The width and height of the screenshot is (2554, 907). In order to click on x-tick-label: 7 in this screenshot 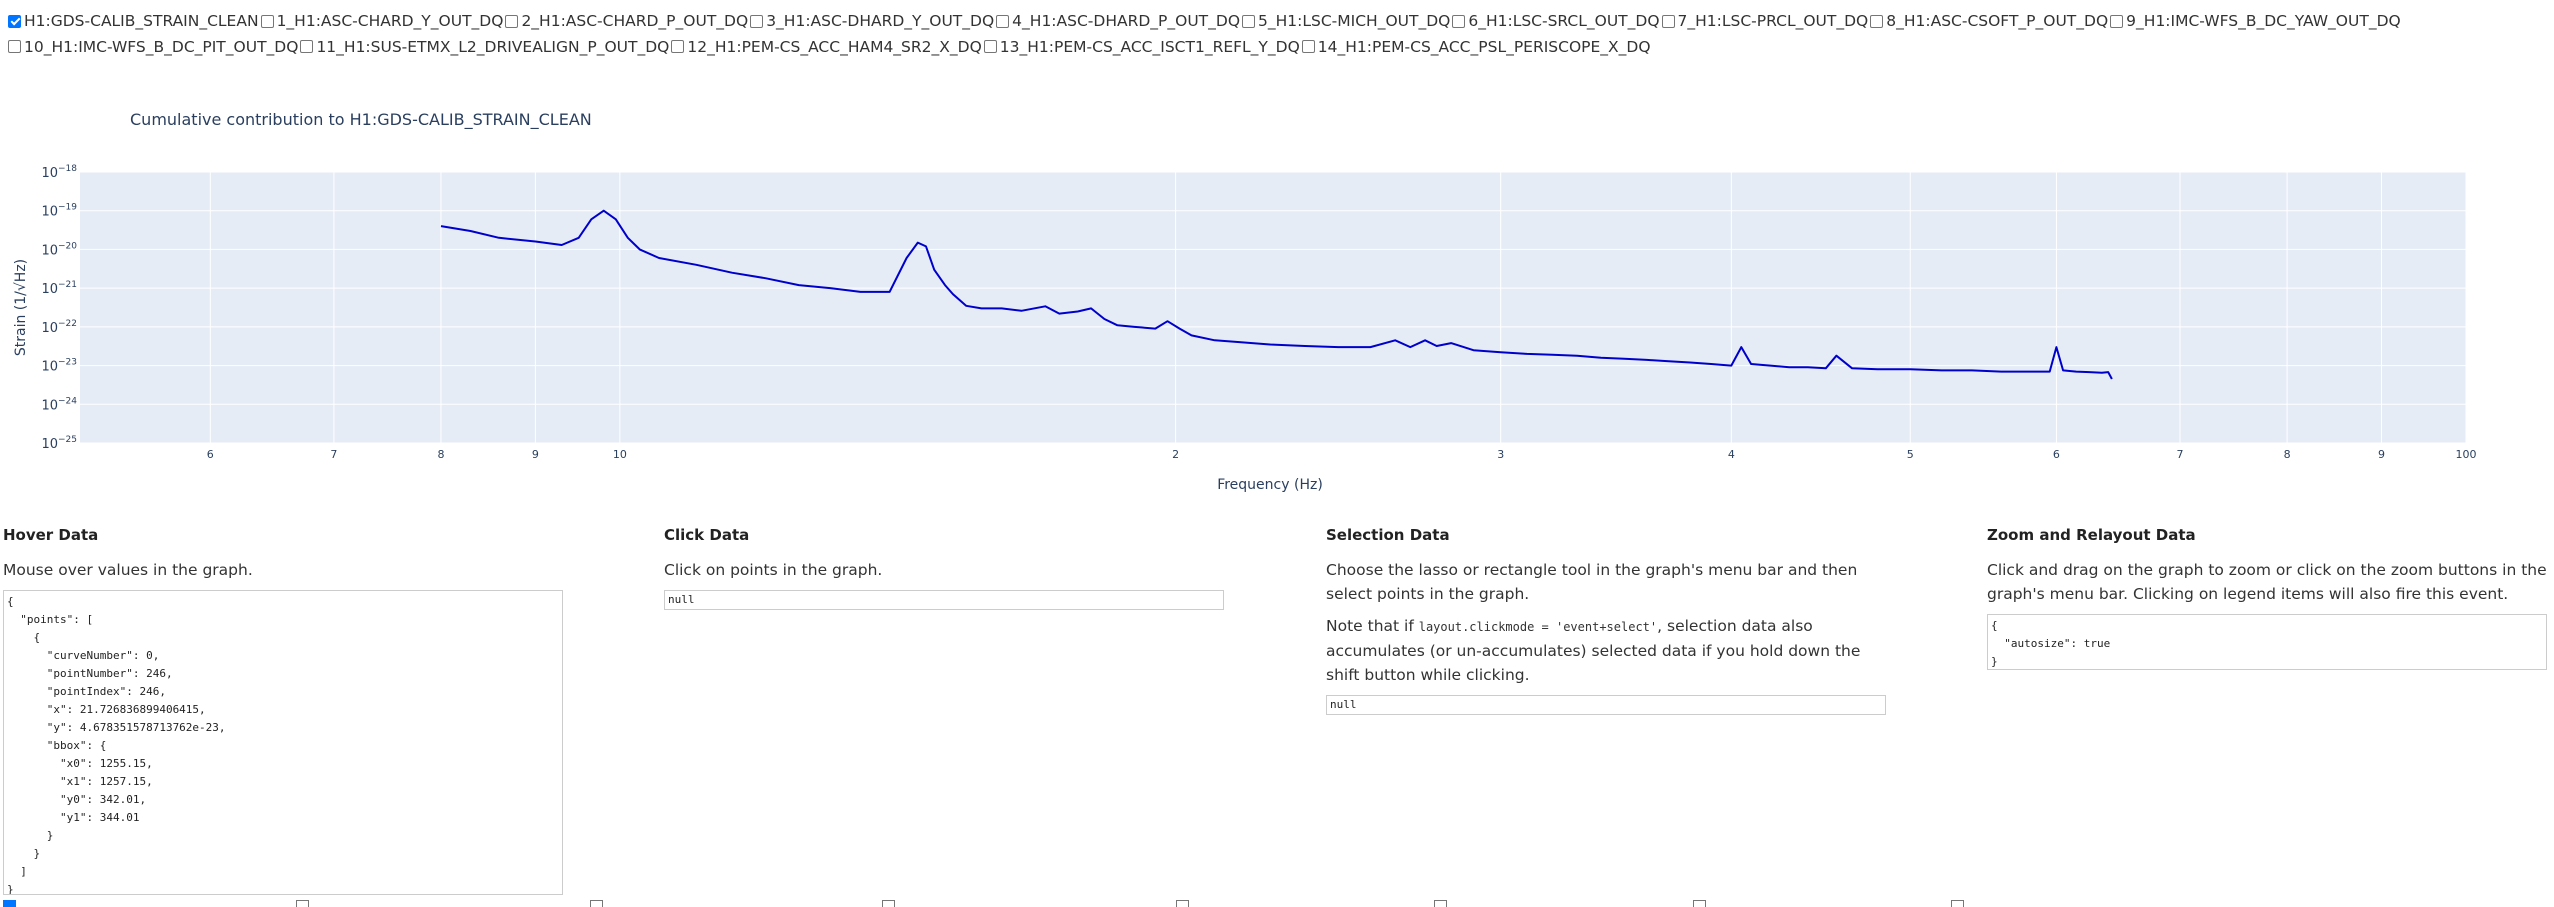, I will do `click(2180, 454)`.